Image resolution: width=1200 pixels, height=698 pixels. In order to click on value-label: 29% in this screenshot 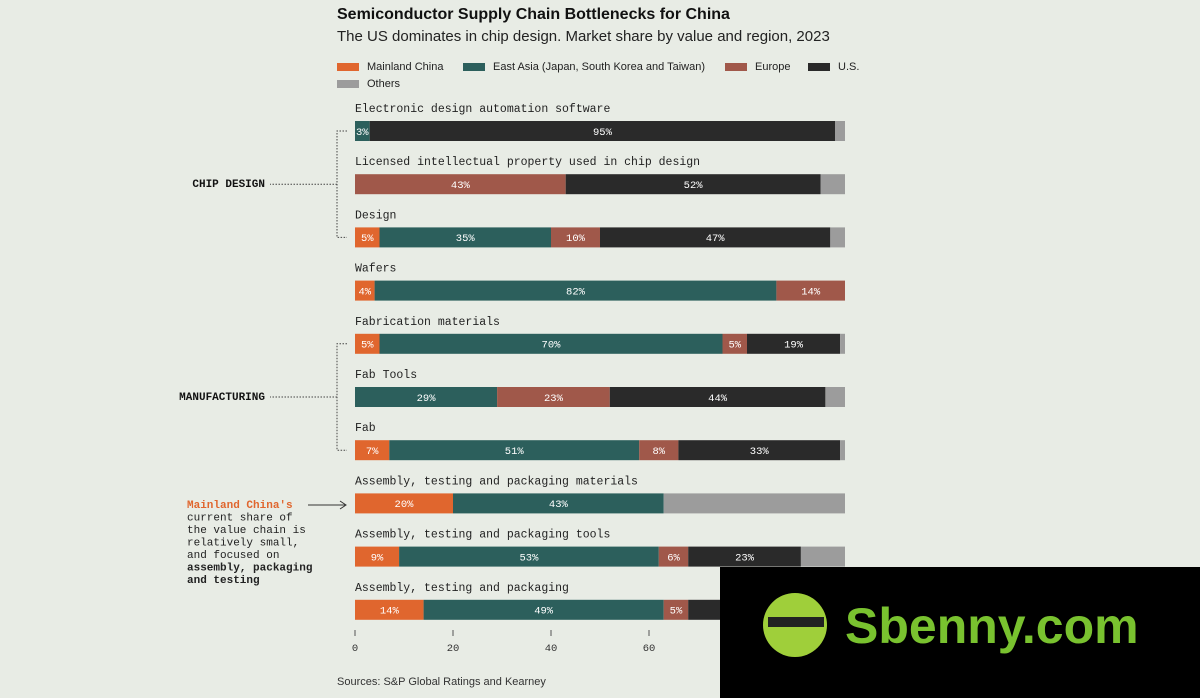, I will do `click(427, 399)`.